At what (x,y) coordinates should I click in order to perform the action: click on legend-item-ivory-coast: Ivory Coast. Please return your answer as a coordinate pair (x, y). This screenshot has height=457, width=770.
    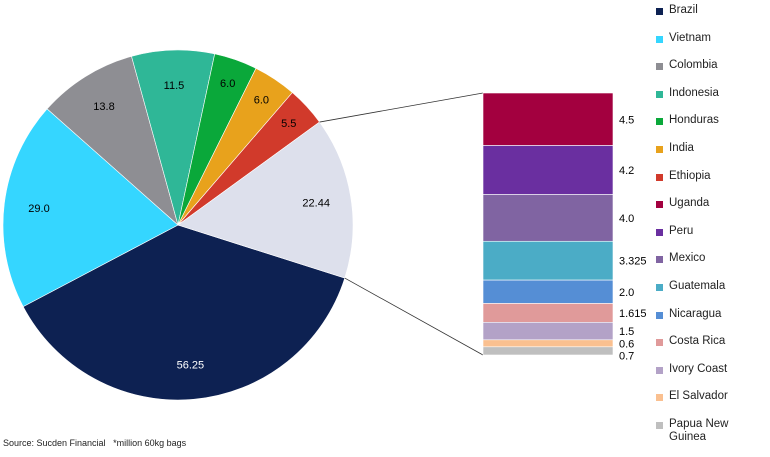
    Looking at the image, I should click on (691, 369).